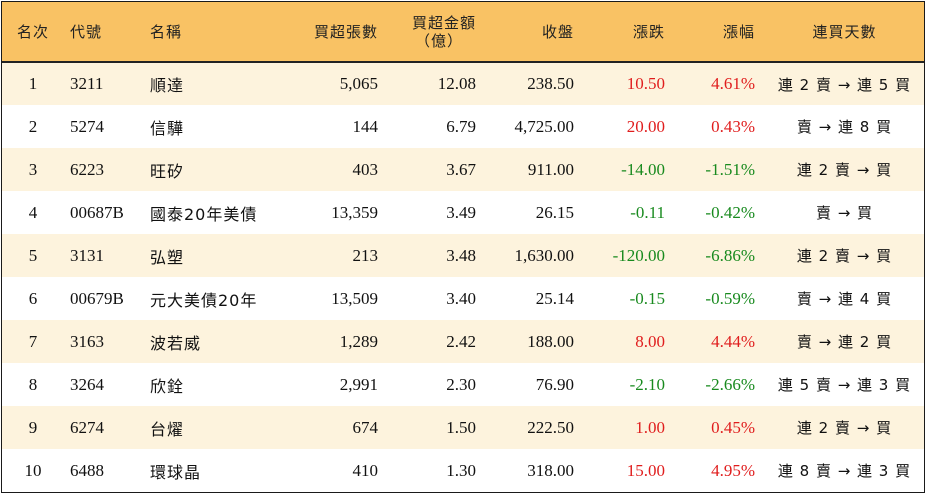  What do you see at coordinates (33, 126) in the screenshot?
I see `rank-cell: 2` at bounding box center [33, 126].